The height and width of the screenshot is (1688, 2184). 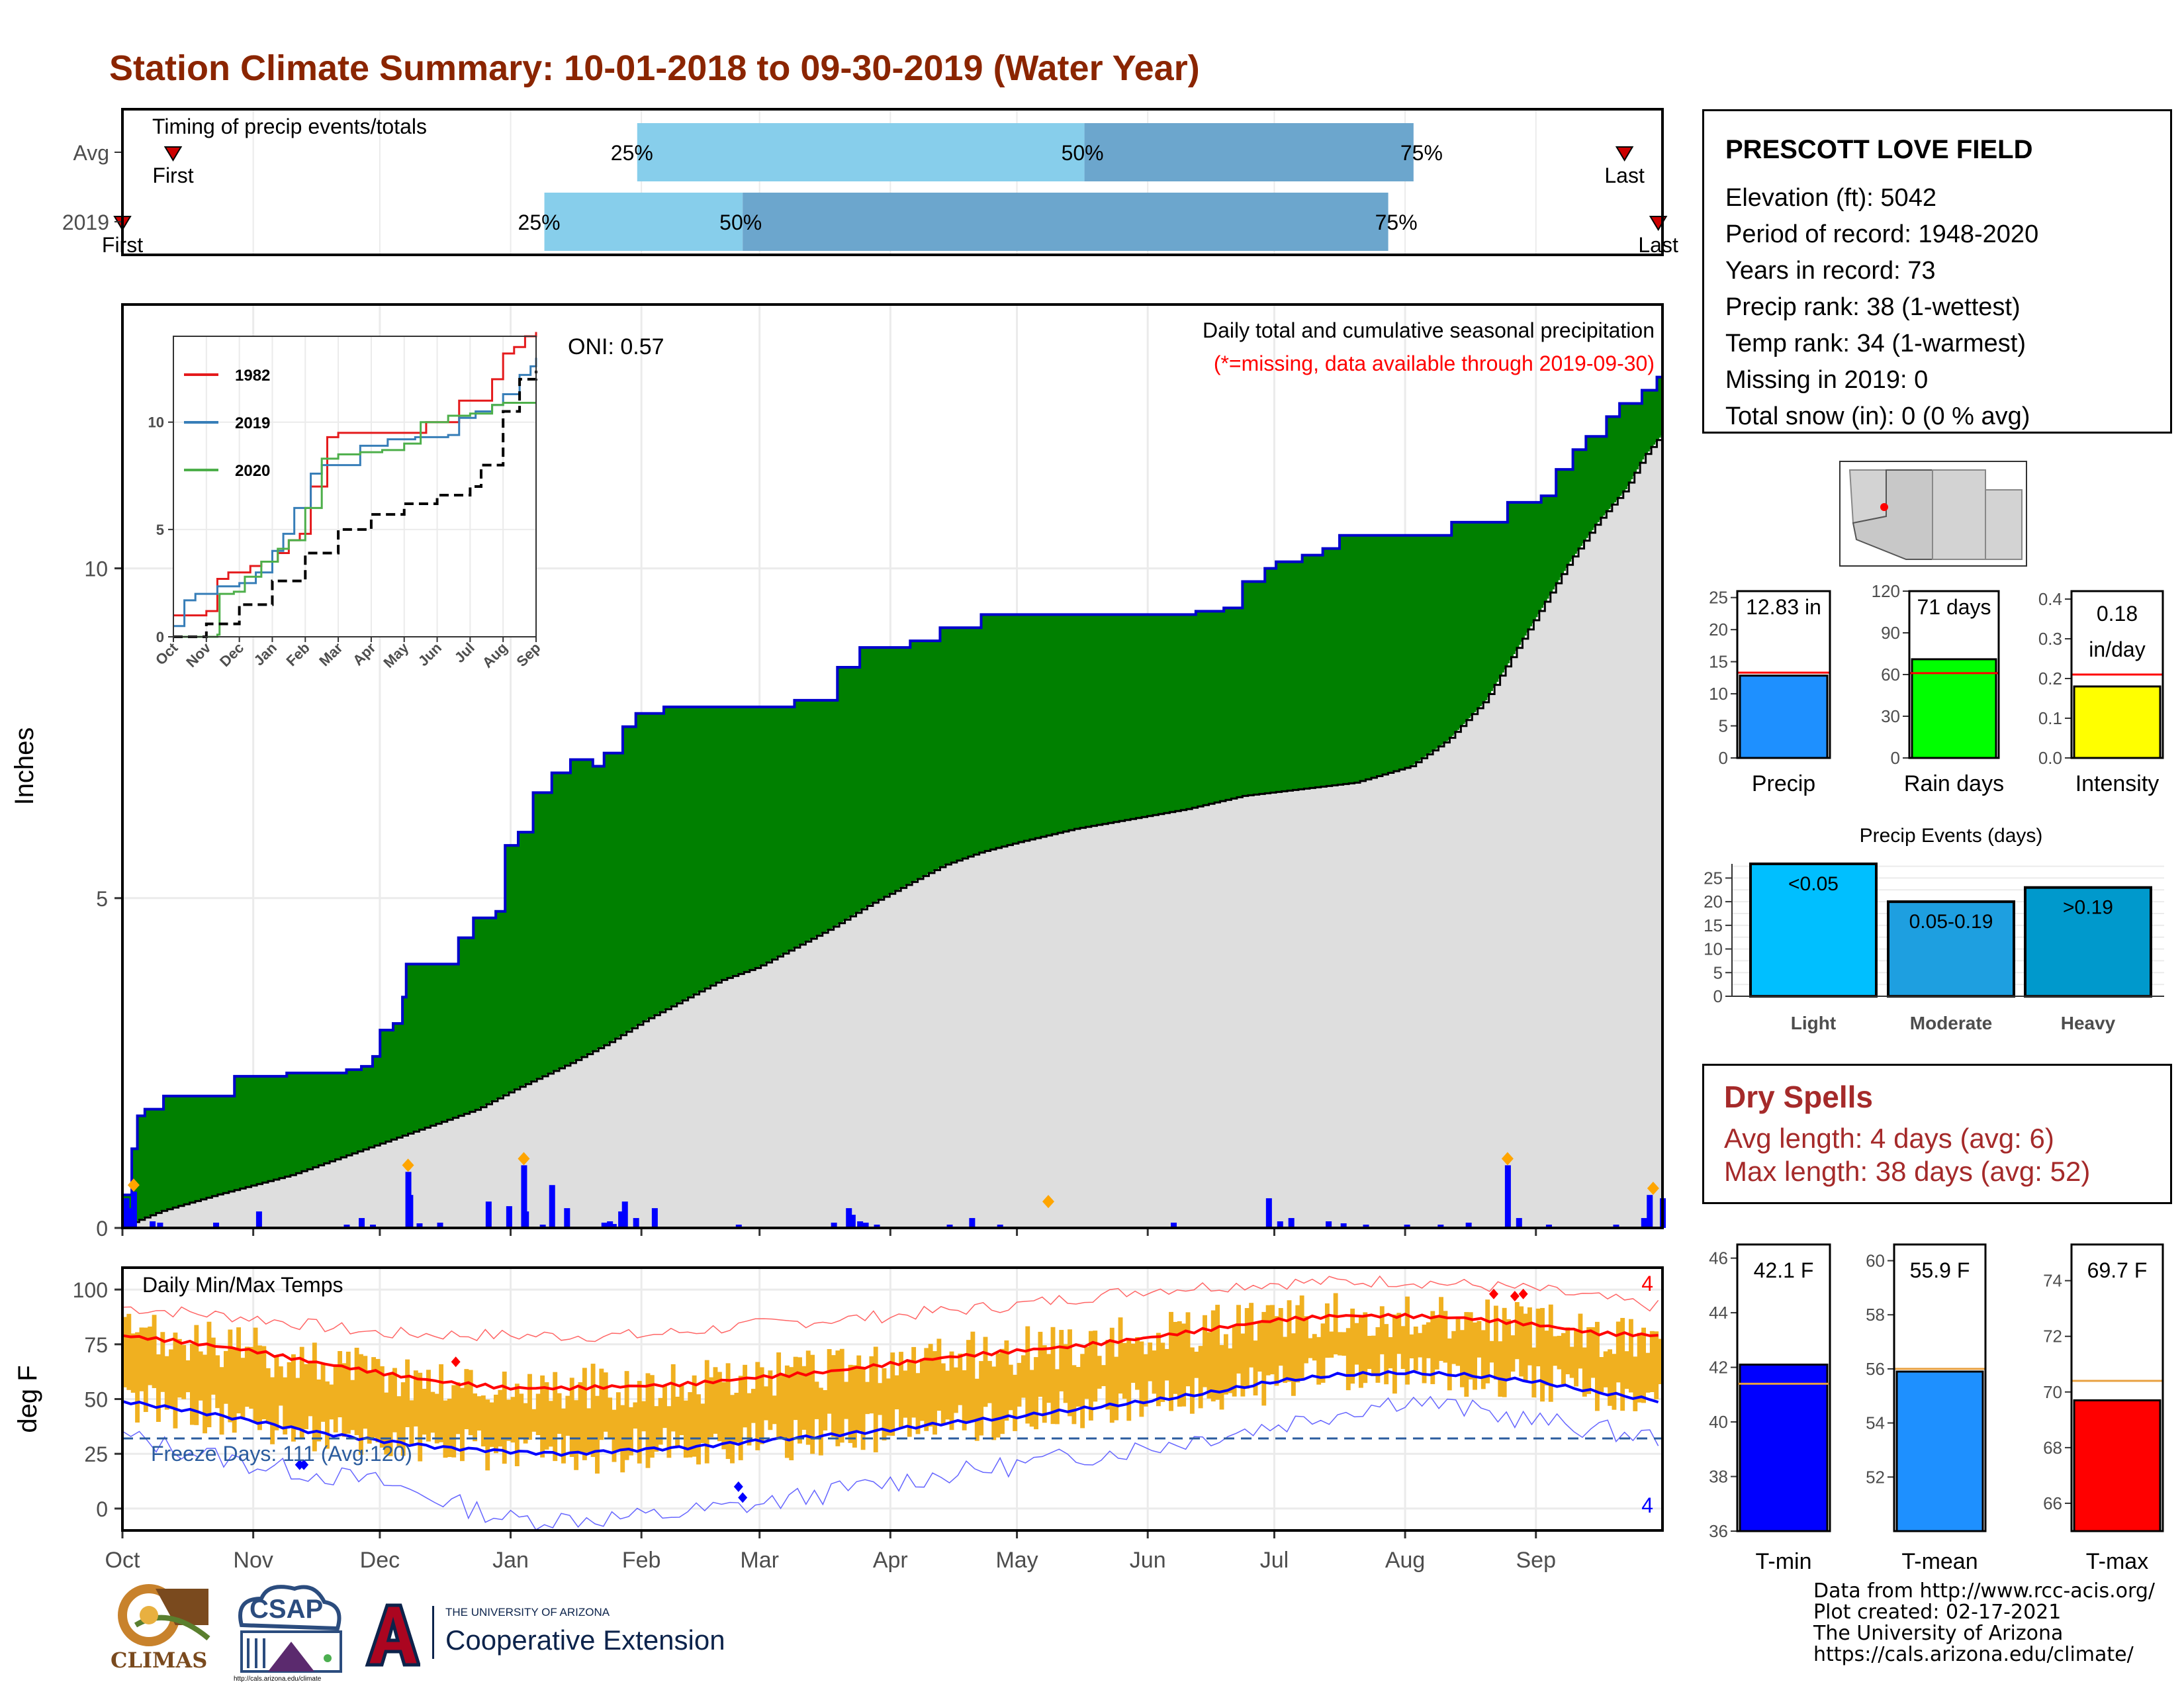 What do you see at coordinates (1814, 1023) in the screenshot?
I see `events-category: Light` at bounding box center [1814, 1023].